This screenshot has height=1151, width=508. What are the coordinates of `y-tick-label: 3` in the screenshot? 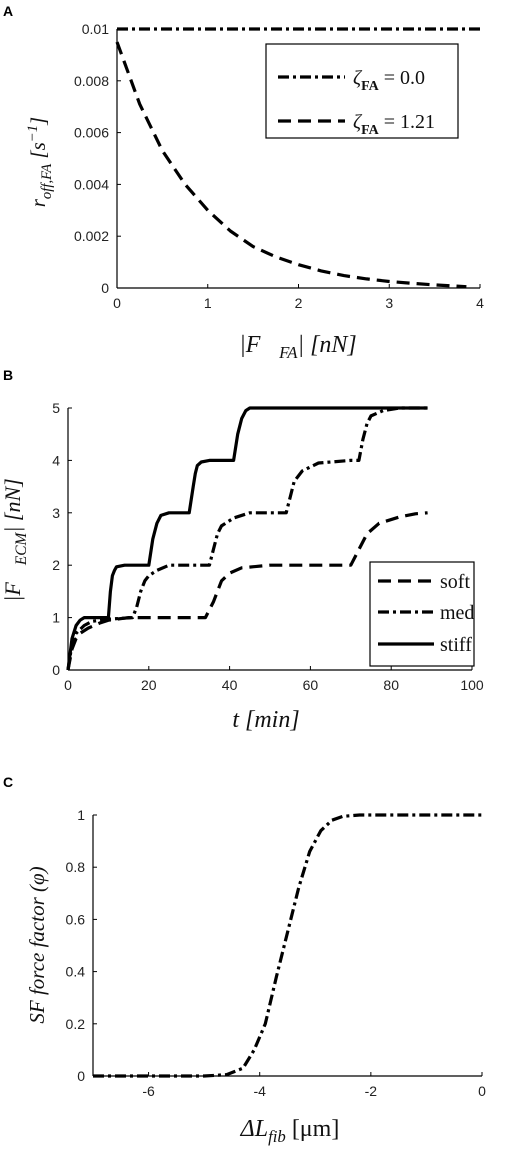 It's located at (56, 513).